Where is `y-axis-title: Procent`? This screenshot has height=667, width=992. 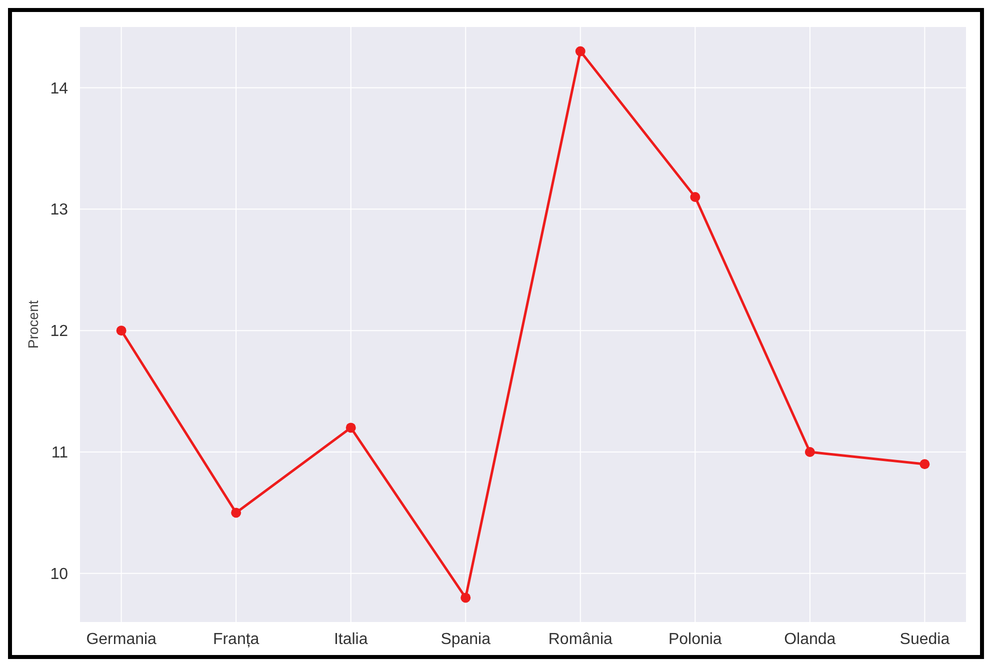 y-axis-title: Procent is located at coordinates (33, 324).